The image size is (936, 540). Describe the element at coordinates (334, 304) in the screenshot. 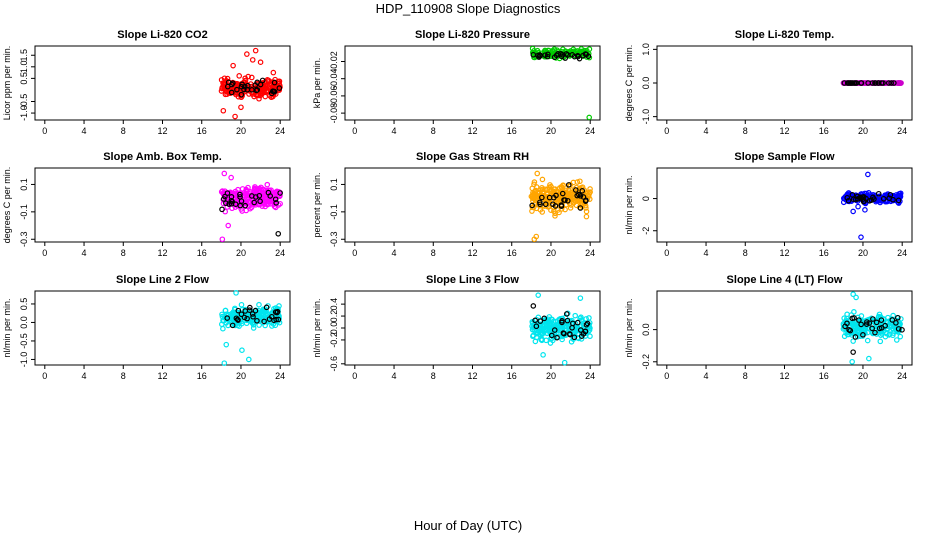

I see `y-tick-label: 0.4` at that location.